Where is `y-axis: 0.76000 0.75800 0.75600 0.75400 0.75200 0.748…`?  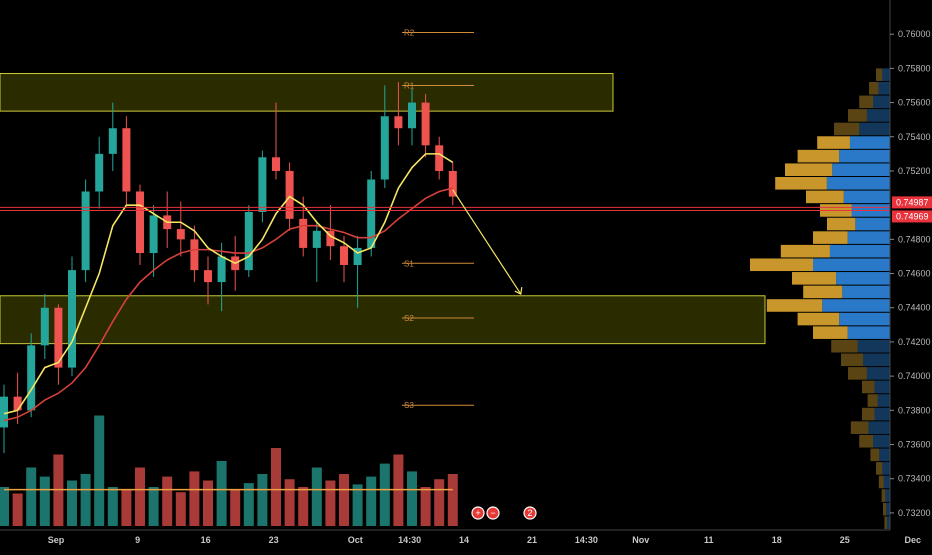 y-axis: 0.76000 0.75800 0.75600 0.75400 0.75200 0.748… is located at coordinates (910, 265).